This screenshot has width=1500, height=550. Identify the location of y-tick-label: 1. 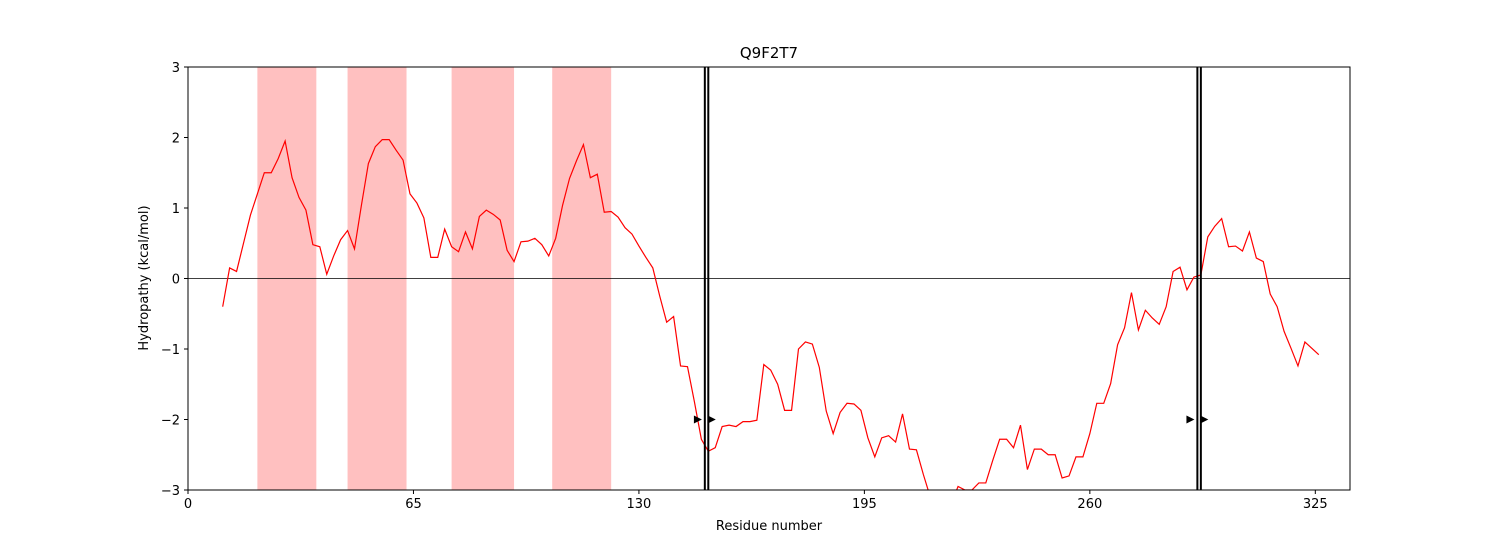
(176, 209).